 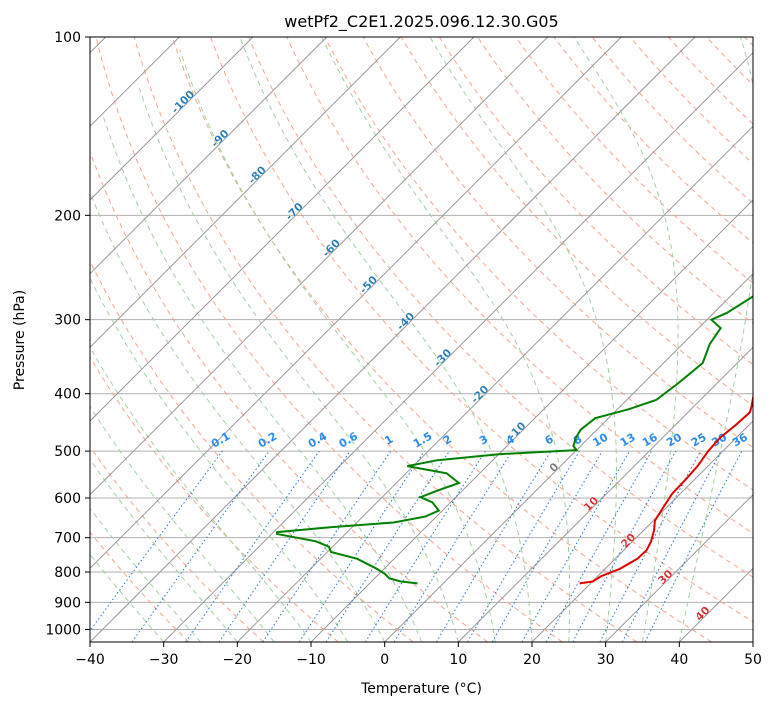 What do you see at coordinates (405, 320) in the screenshot?
I see `isotherm-label: -40` at bounding box center [405, 320].